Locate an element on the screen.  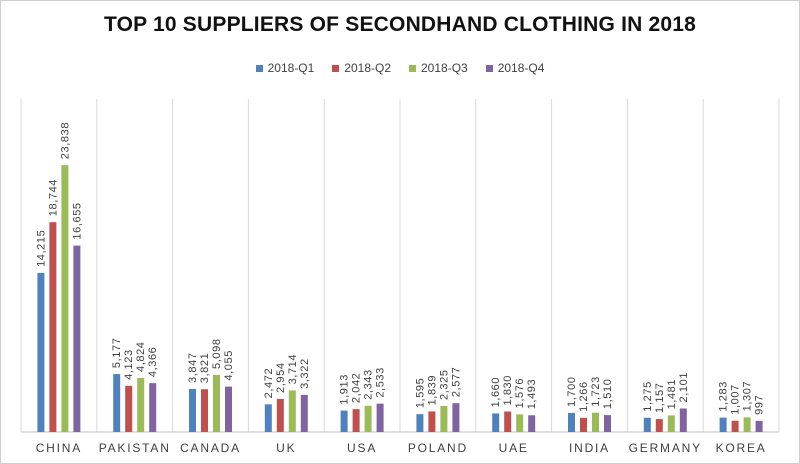
legend-item-3: 2018-Q4 is located at coordinates (514, 68).